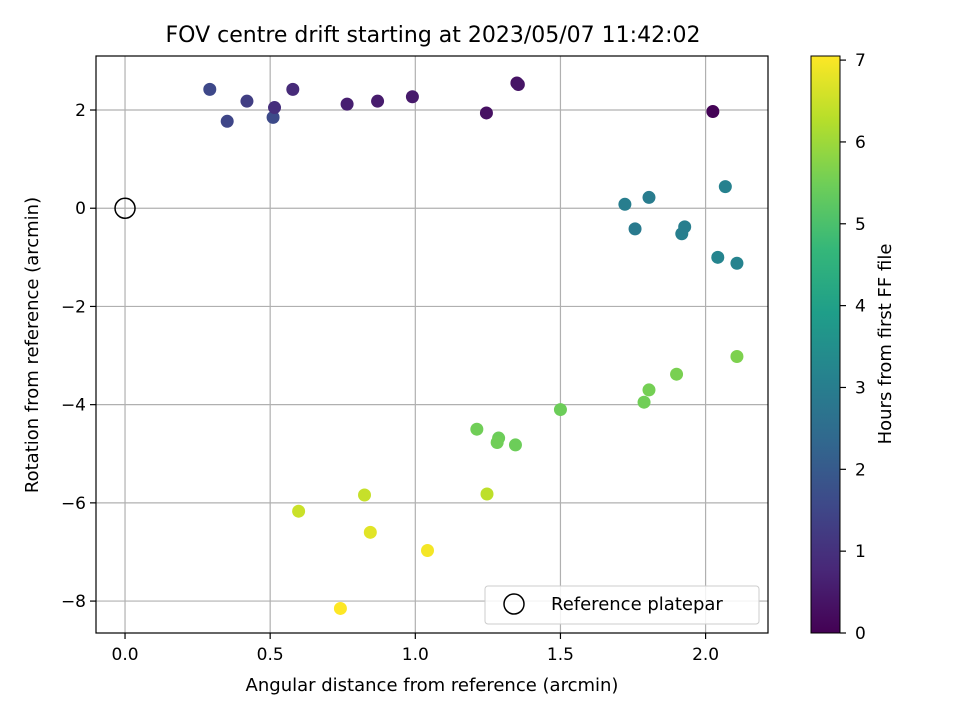 This screenshot has width=960, height=720. Describe the element at coordinates (853, 347) in the screenshot. I see `colorbar-ticks: 0 1 2 3 4 5 6 7` at that location.